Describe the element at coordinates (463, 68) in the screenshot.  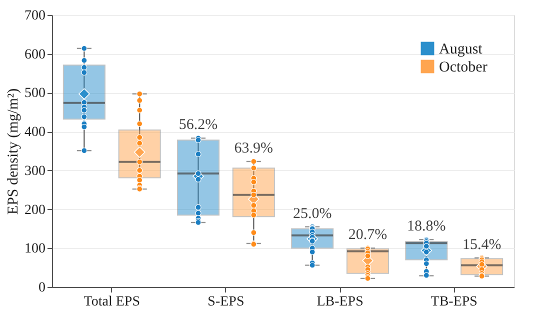
I see `legend-label: October` at that location.